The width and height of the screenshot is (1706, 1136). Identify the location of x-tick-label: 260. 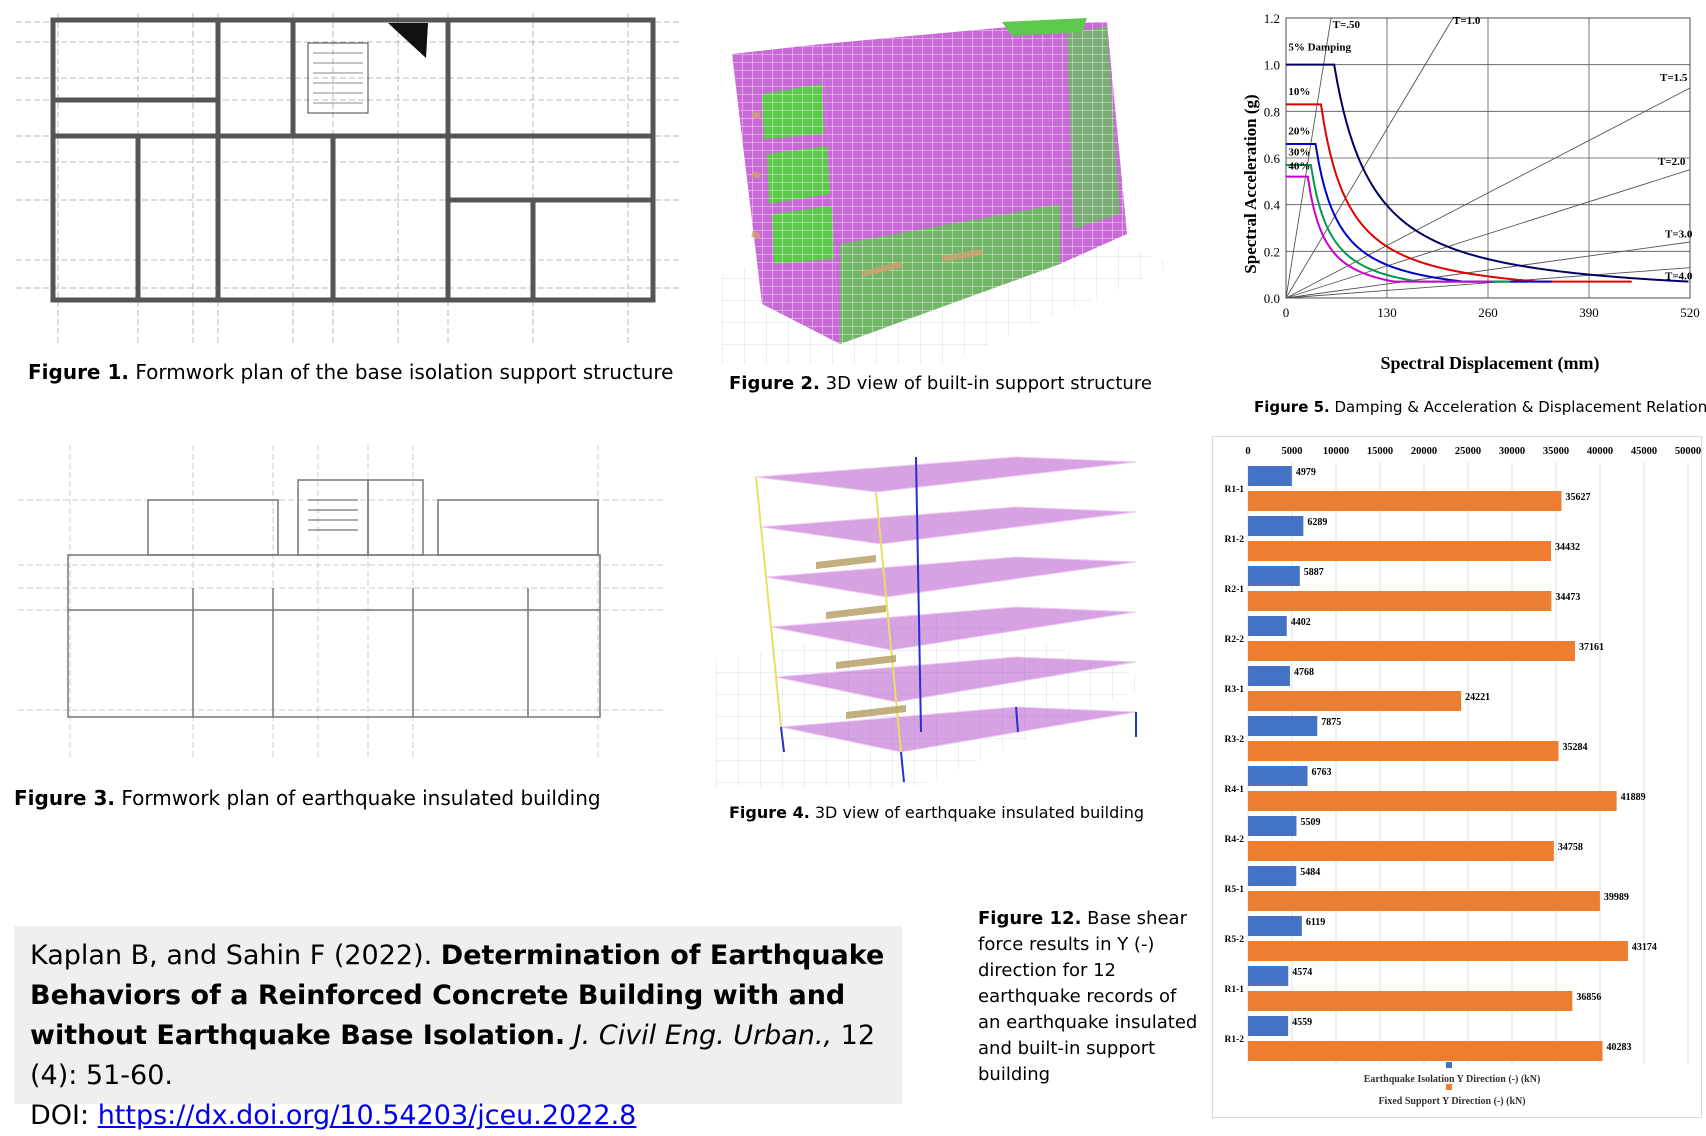
(1488, 312).